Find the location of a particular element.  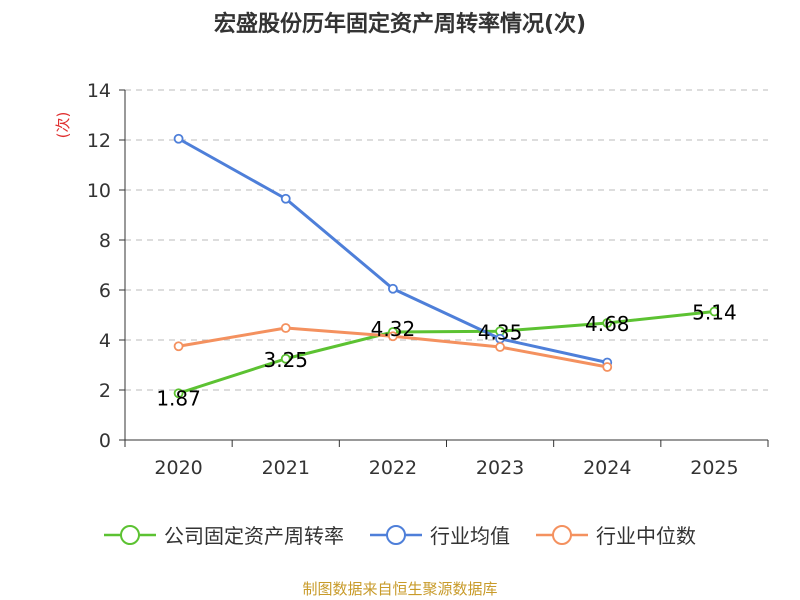

data-label: 3.25 is located at coordinates (285, 360).